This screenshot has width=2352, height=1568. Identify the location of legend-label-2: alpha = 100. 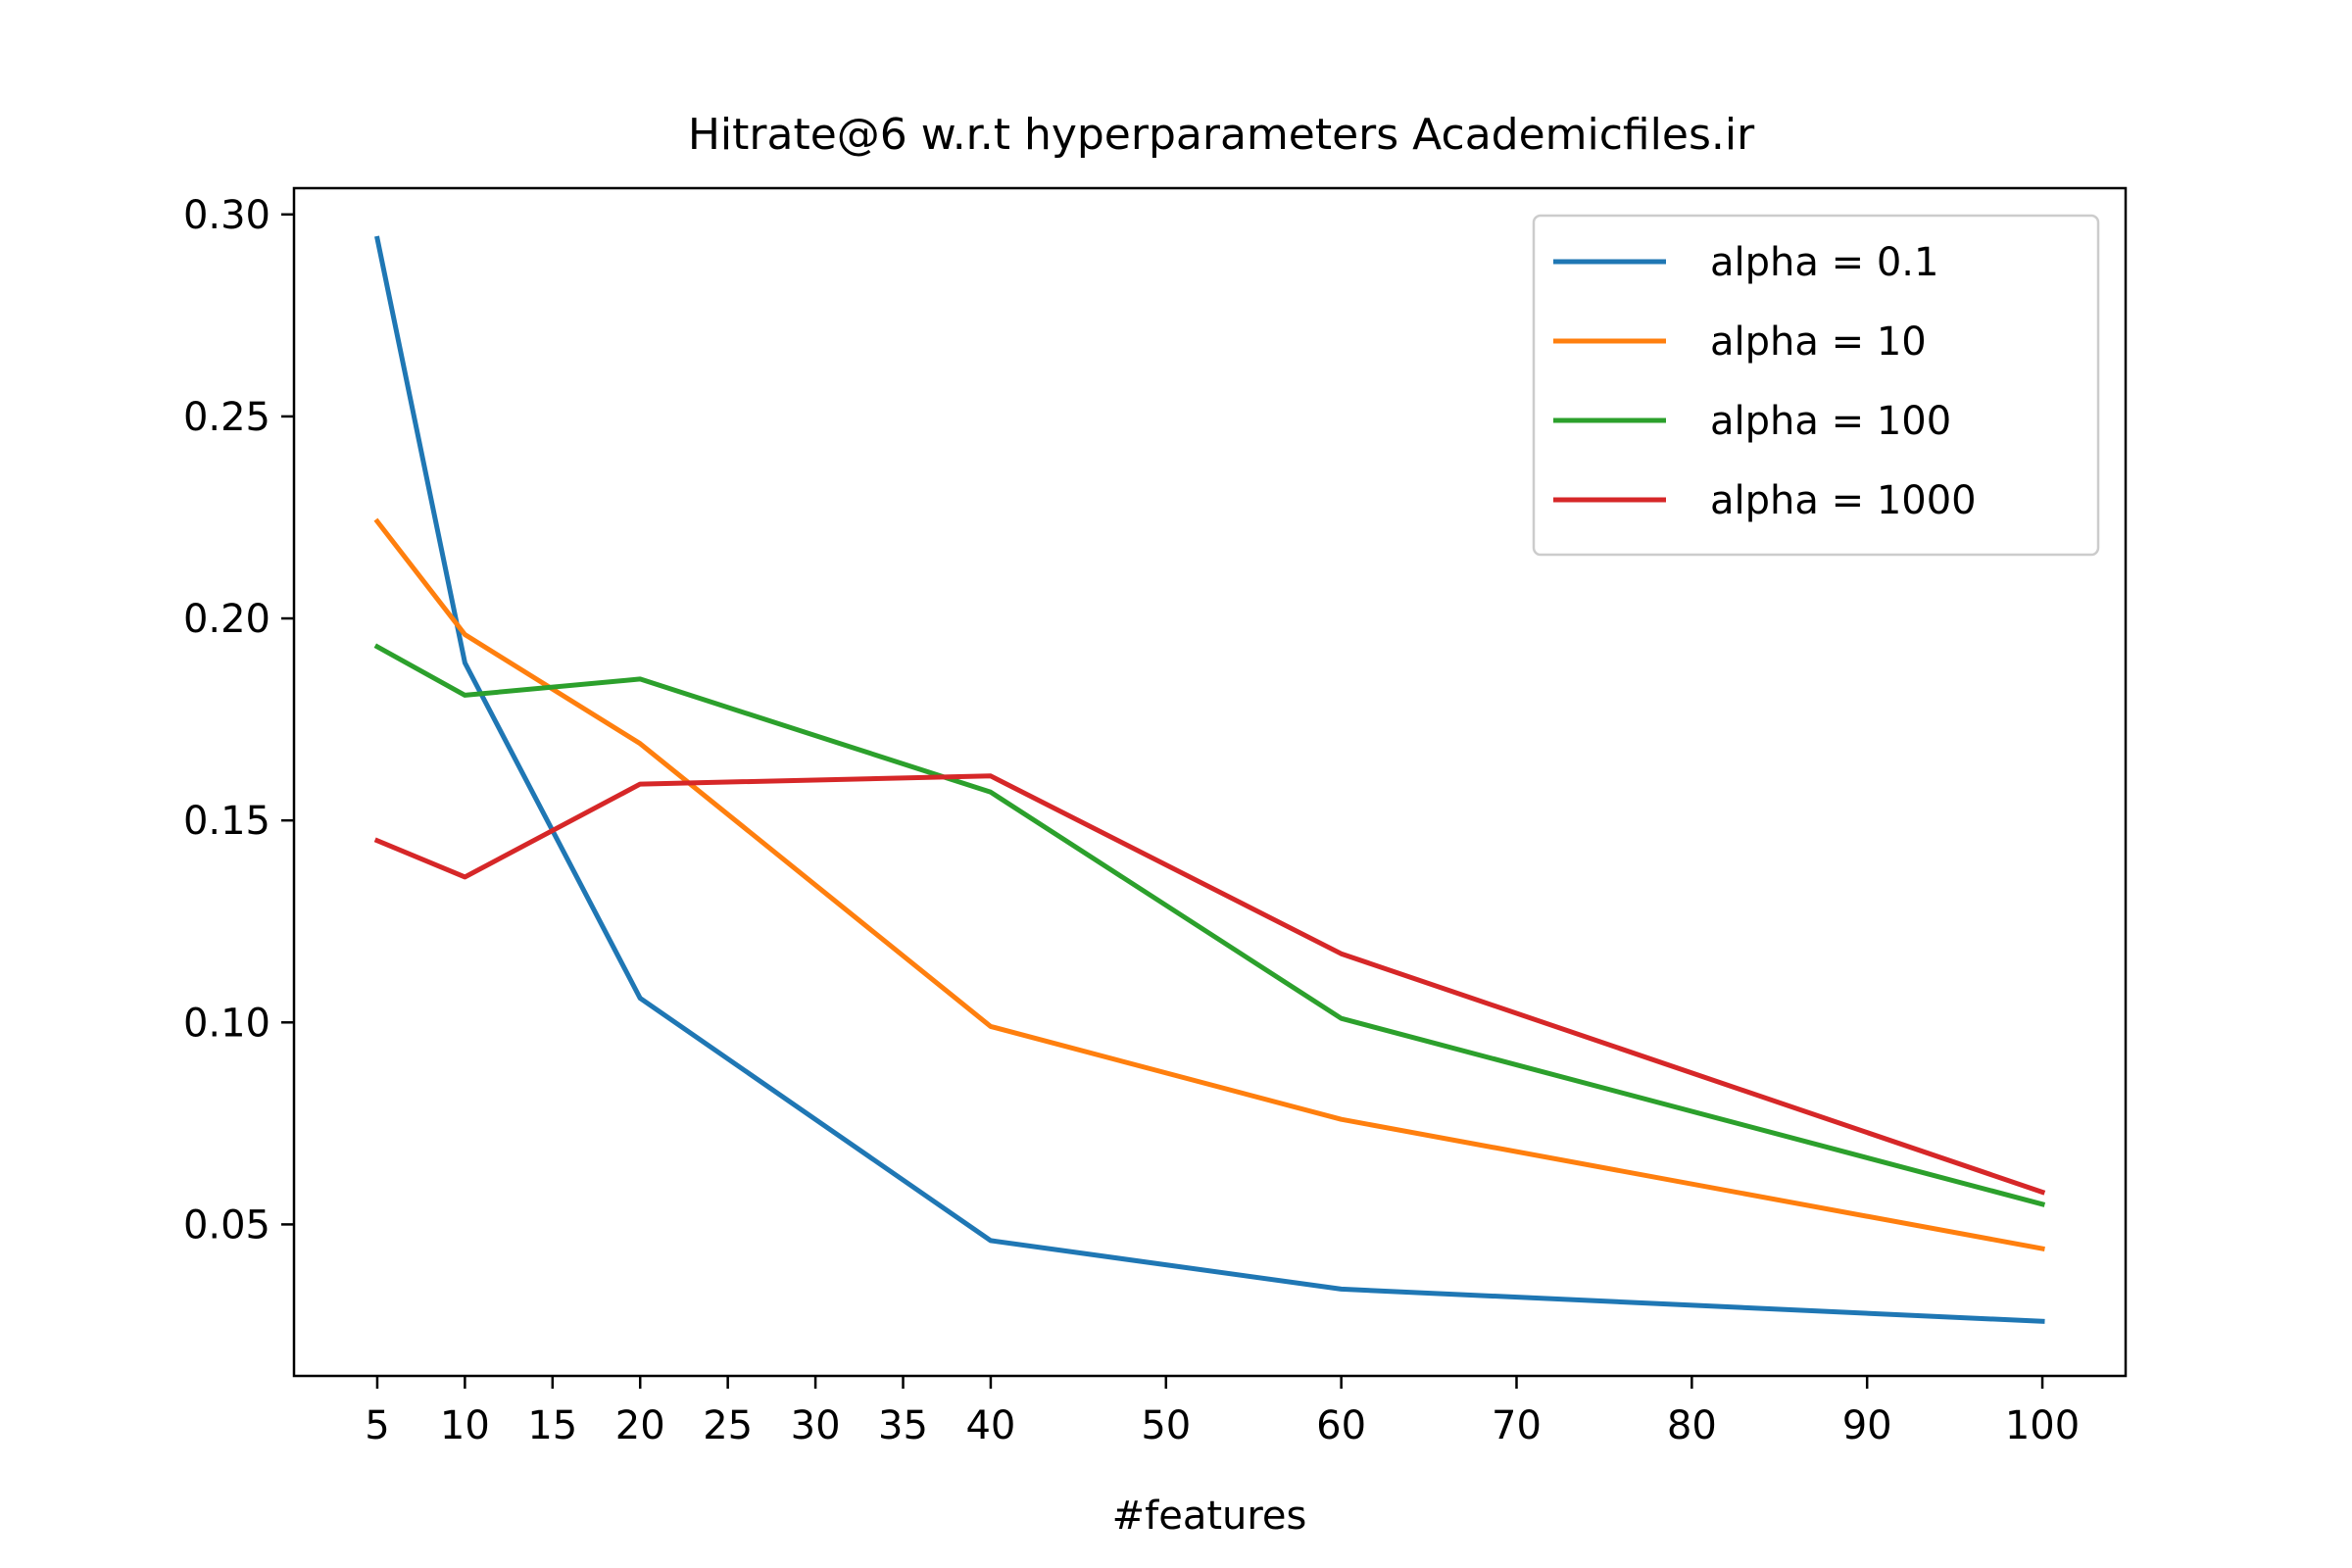
(1830, 421).